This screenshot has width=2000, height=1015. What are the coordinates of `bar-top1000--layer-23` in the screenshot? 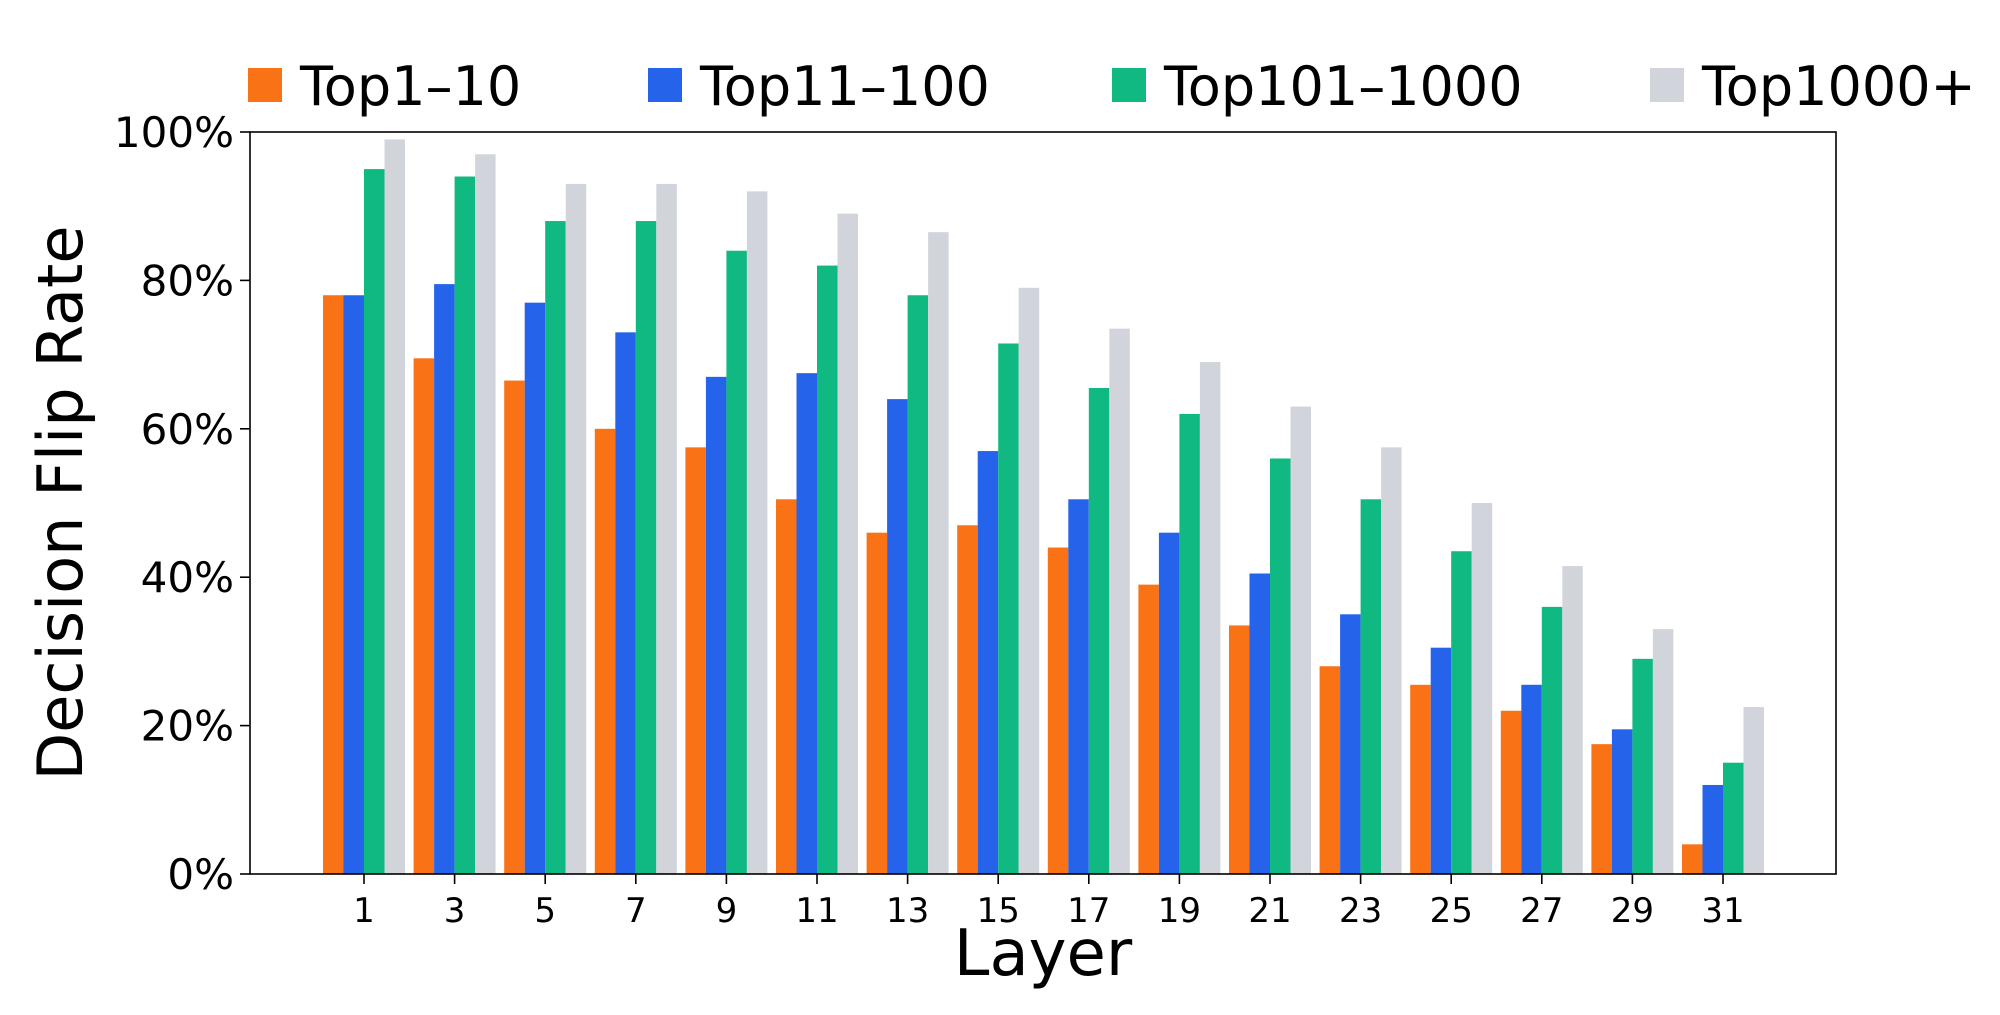 It's located at (1391, 660).